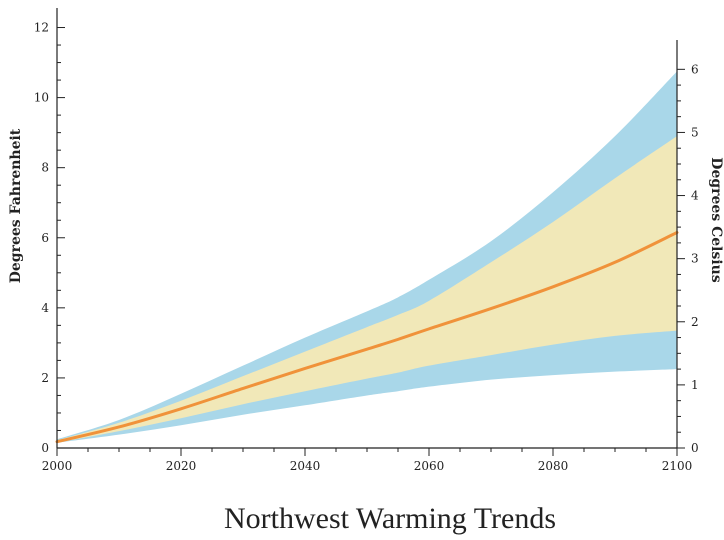  What do you see at coordinates (181, 466) in the screenshot?
I see `x-tick-label: 2020` at bounding box center [181, 466].